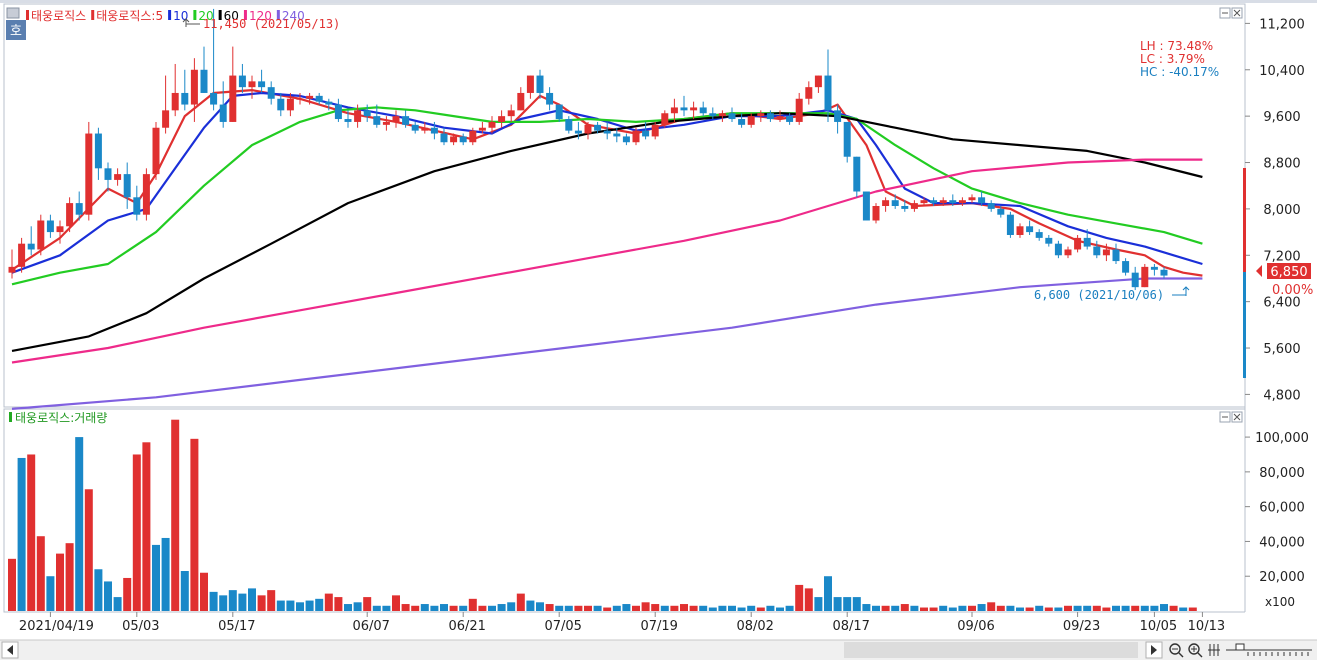 Image resolution: width=1317 pixels, height=664 pixels. What do you see at coordinates (1282, 438) in the screenshot?
I see `volume-tick-label: 100,000` at bounding box center [1282, 438].